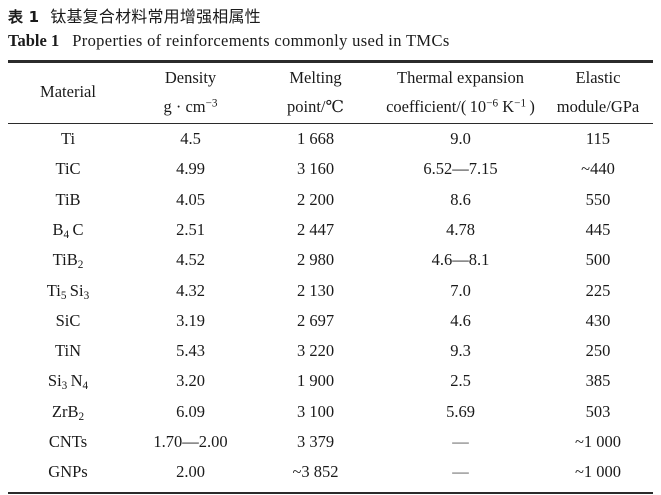 Image resolution: width=661 pixels, height=495 pixels. What do you see at coordinates (68, 441) in the screenshot?
I see `cell-material: CNTs` at bounding box center [68, 441].